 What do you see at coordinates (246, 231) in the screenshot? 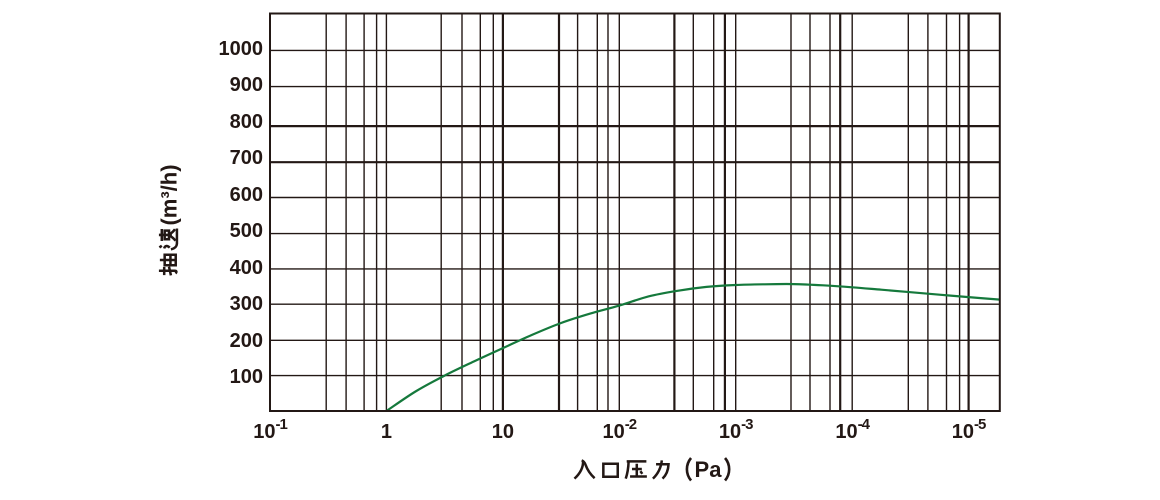
I see `y-tick-label: 500` at bounding box center [246, 231].